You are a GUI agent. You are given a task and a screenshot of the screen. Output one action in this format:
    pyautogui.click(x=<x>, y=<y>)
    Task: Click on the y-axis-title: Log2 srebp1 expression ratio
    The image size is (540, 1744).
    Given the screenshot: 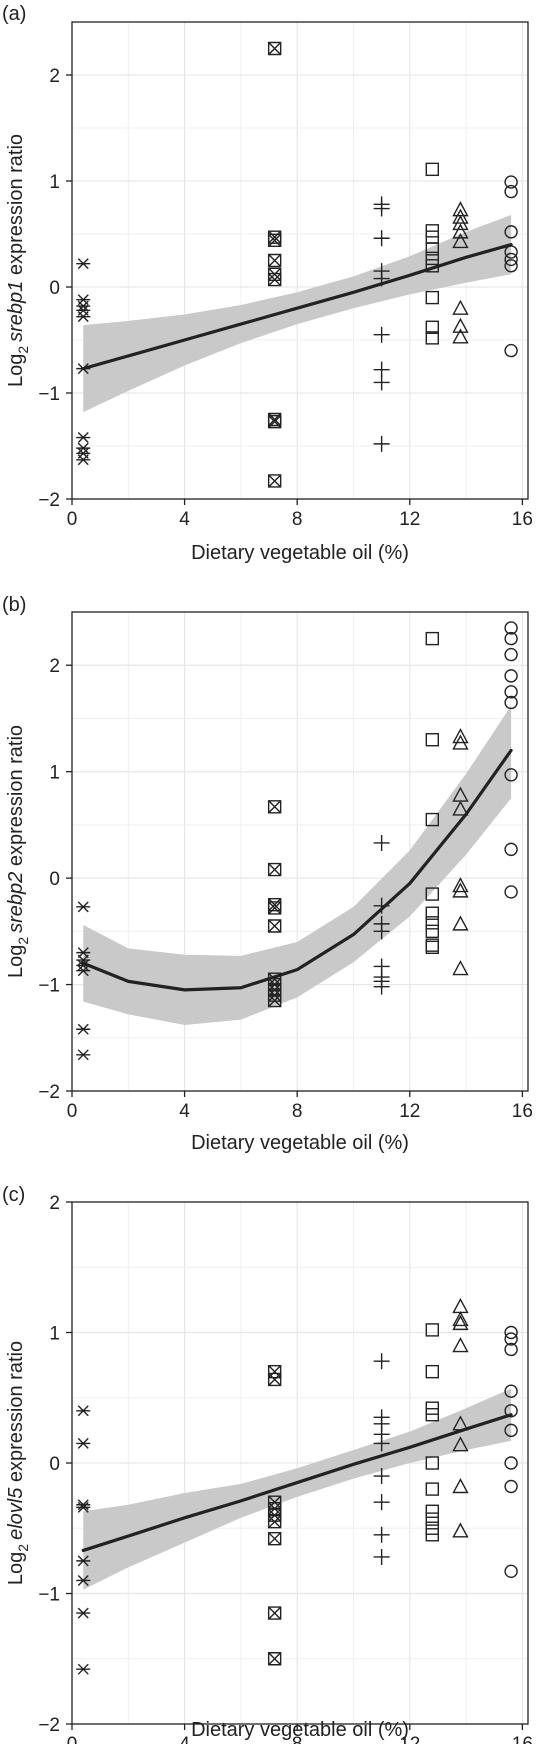 What is the action you would take?
    pyautogui.click(x=18, y=260)
    